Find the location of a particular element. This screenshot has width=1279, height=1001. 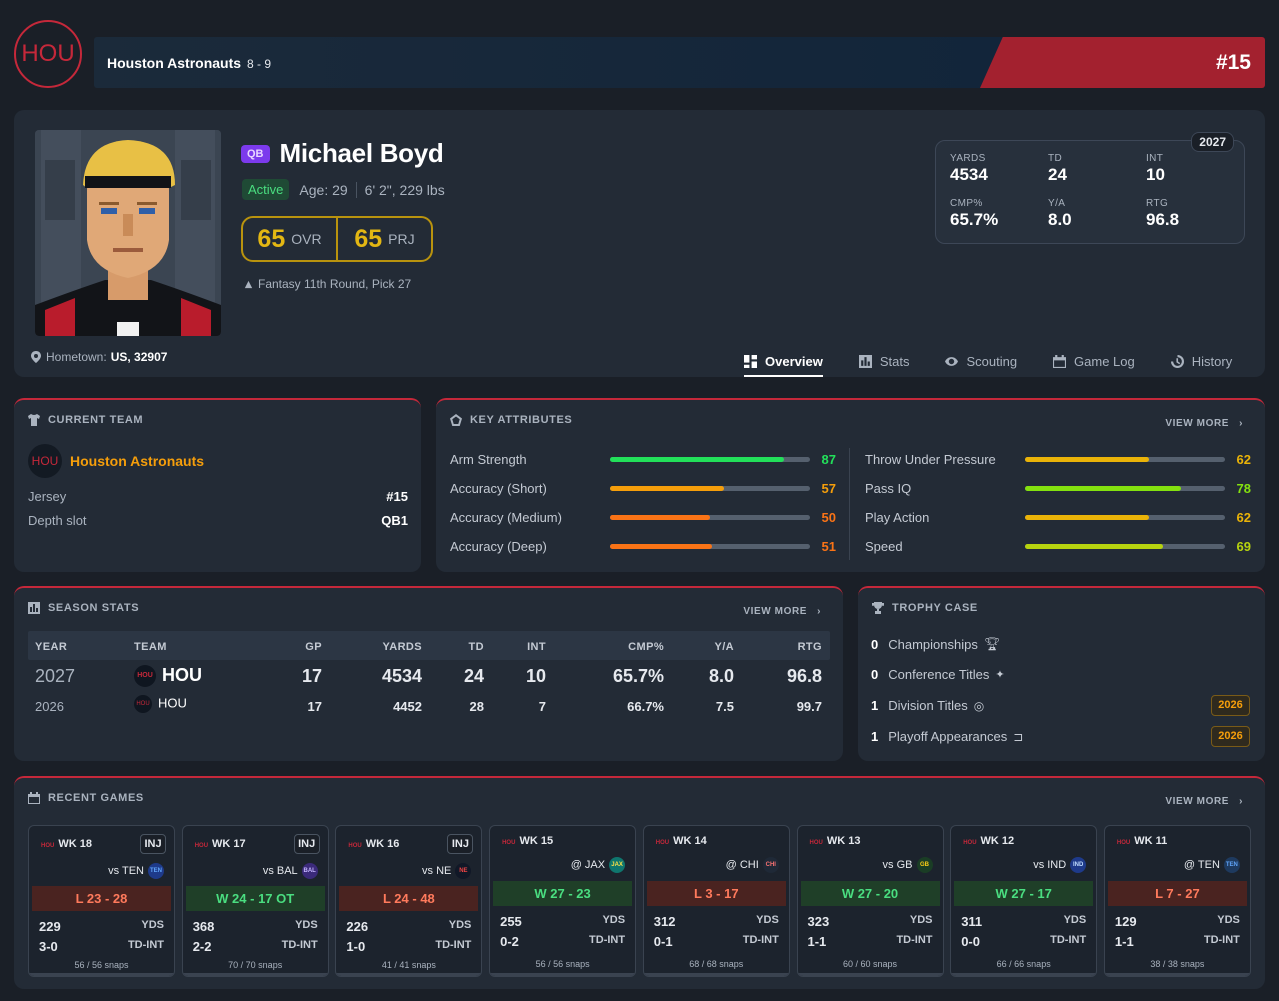

cell-ya: 7.5 is located at coordinates (724, 706).